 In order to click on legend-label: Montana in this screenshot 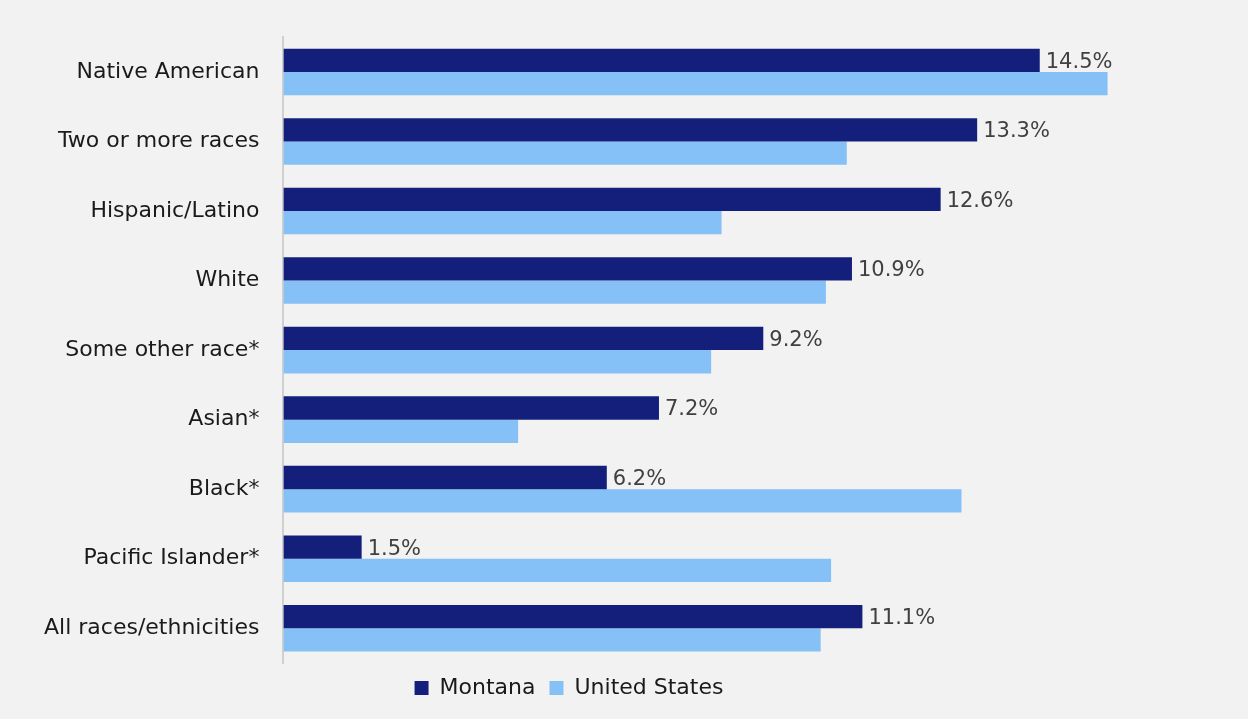, I will do `click(487, 686)`.